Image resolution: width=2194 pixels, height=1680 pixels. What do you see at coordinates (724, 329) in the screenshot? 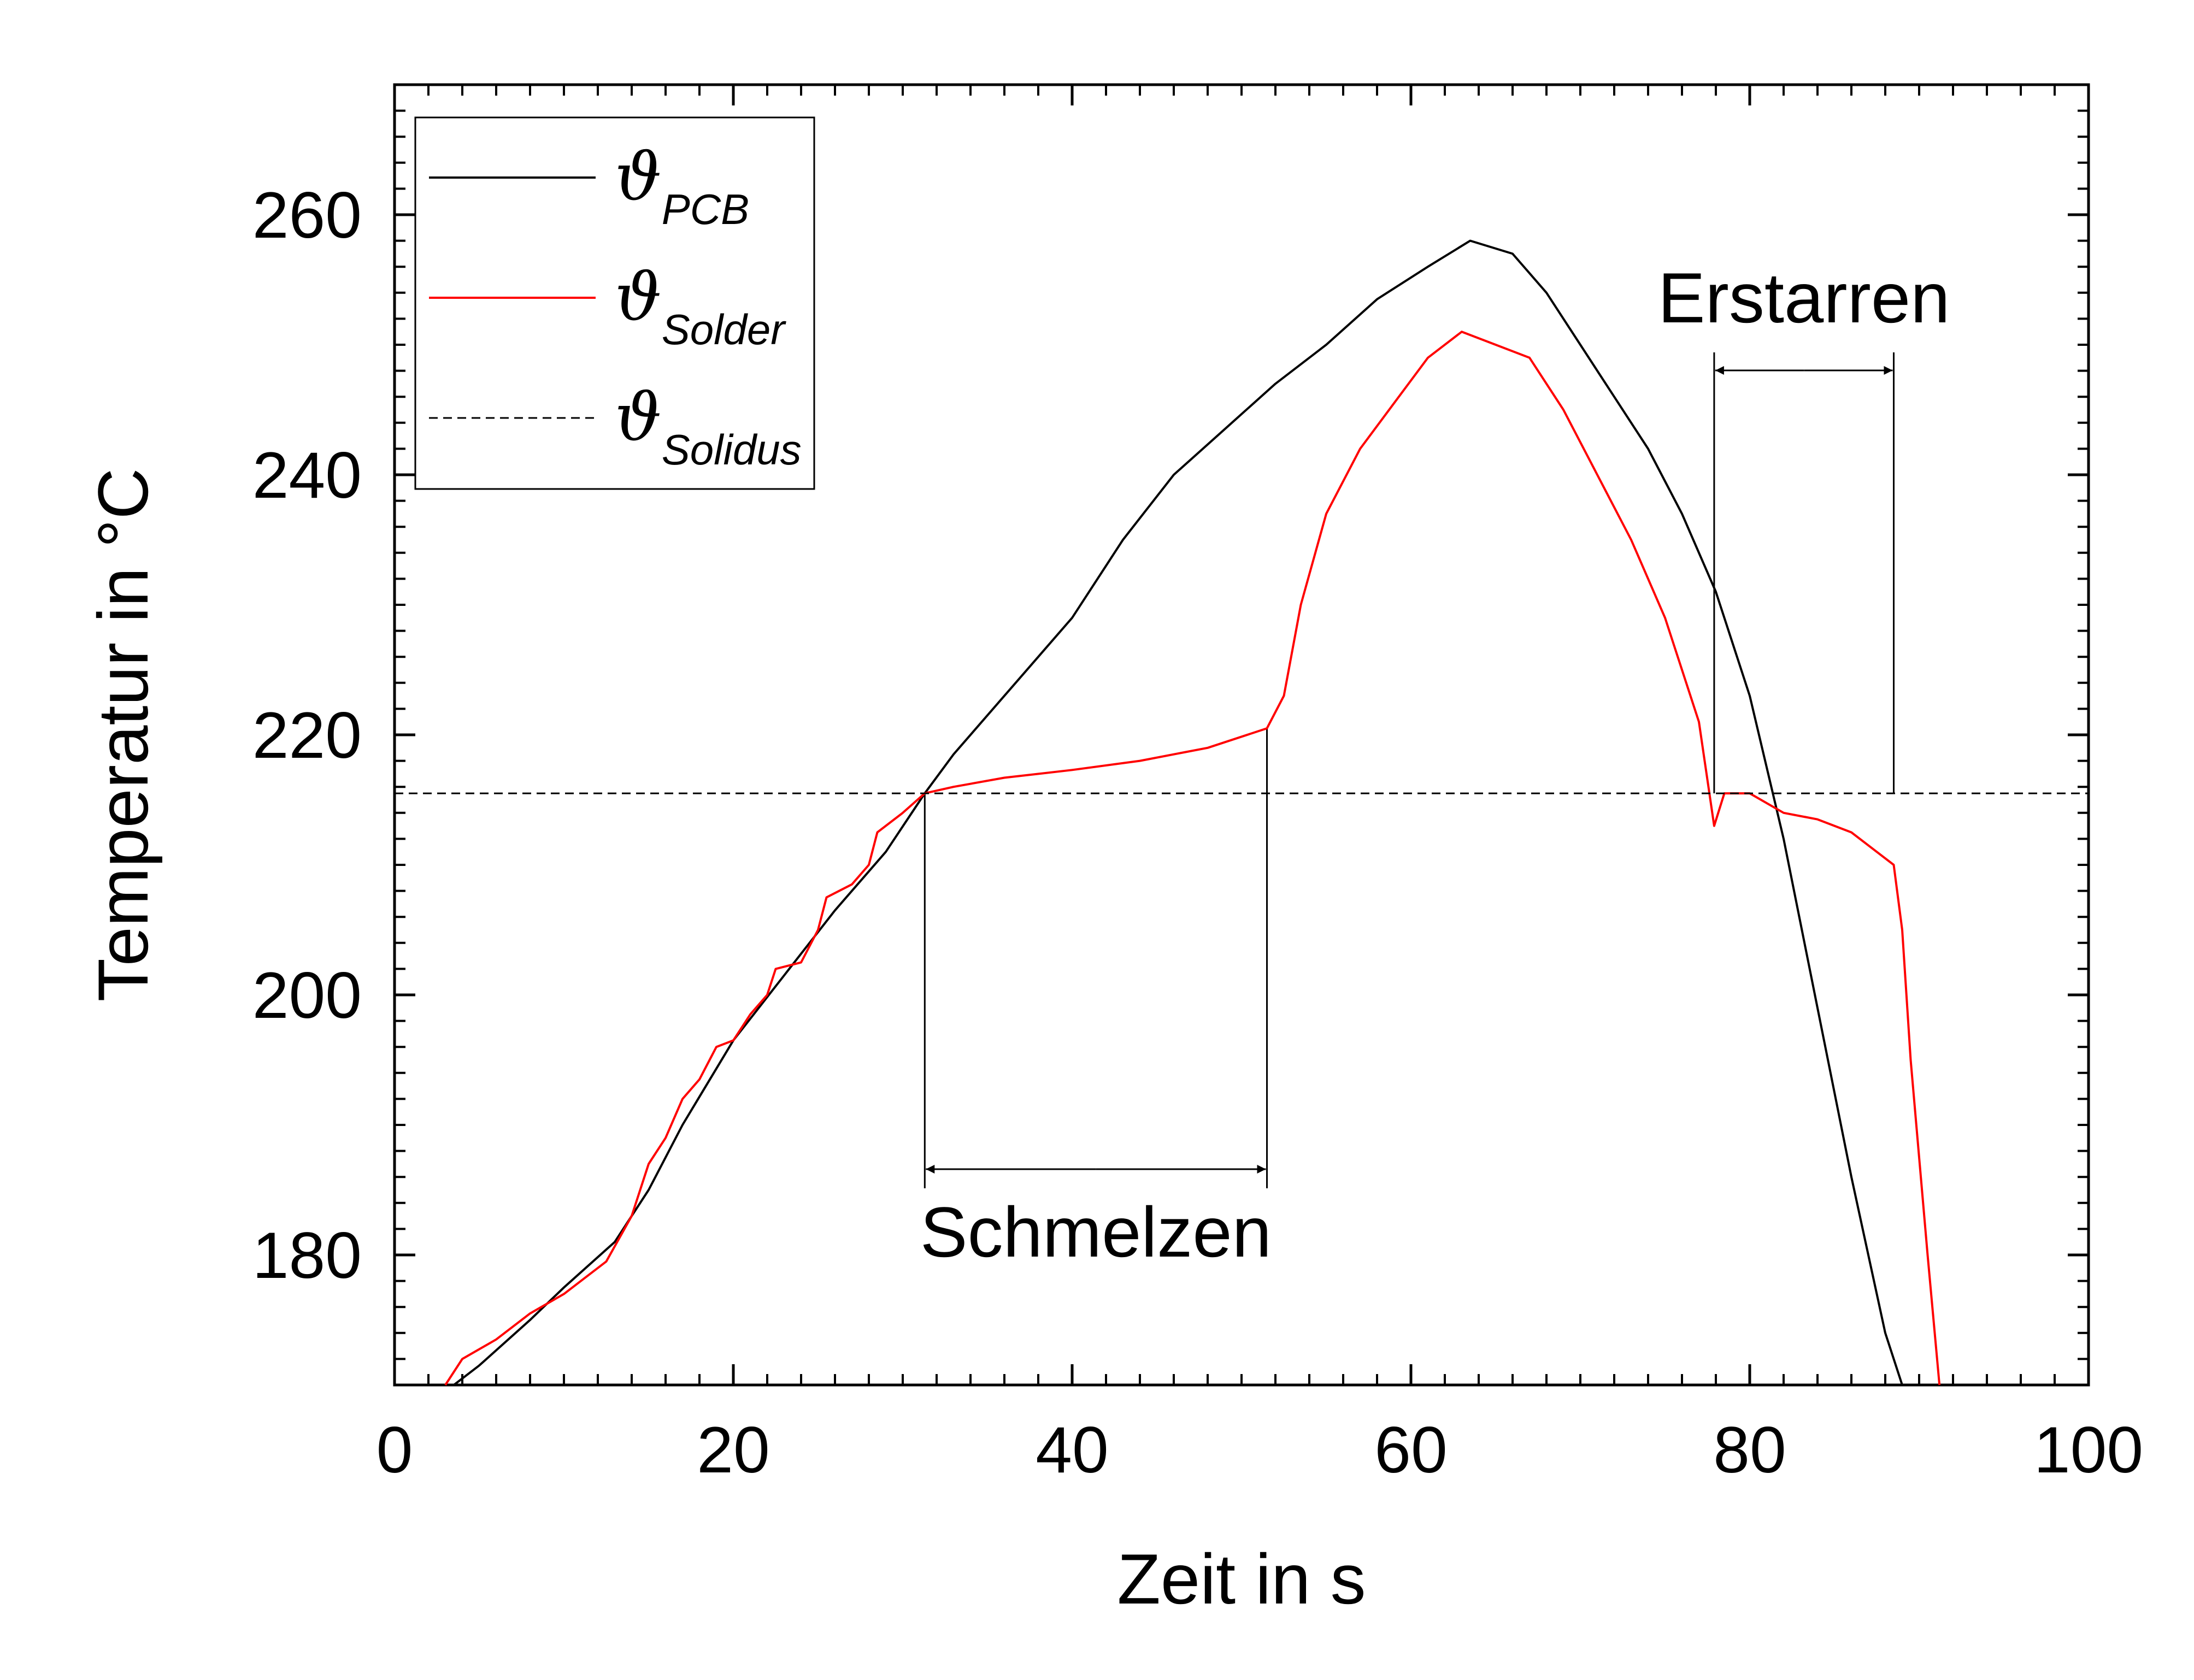
I see `legend-subscript: Solder` at bounding box center [724, 329].